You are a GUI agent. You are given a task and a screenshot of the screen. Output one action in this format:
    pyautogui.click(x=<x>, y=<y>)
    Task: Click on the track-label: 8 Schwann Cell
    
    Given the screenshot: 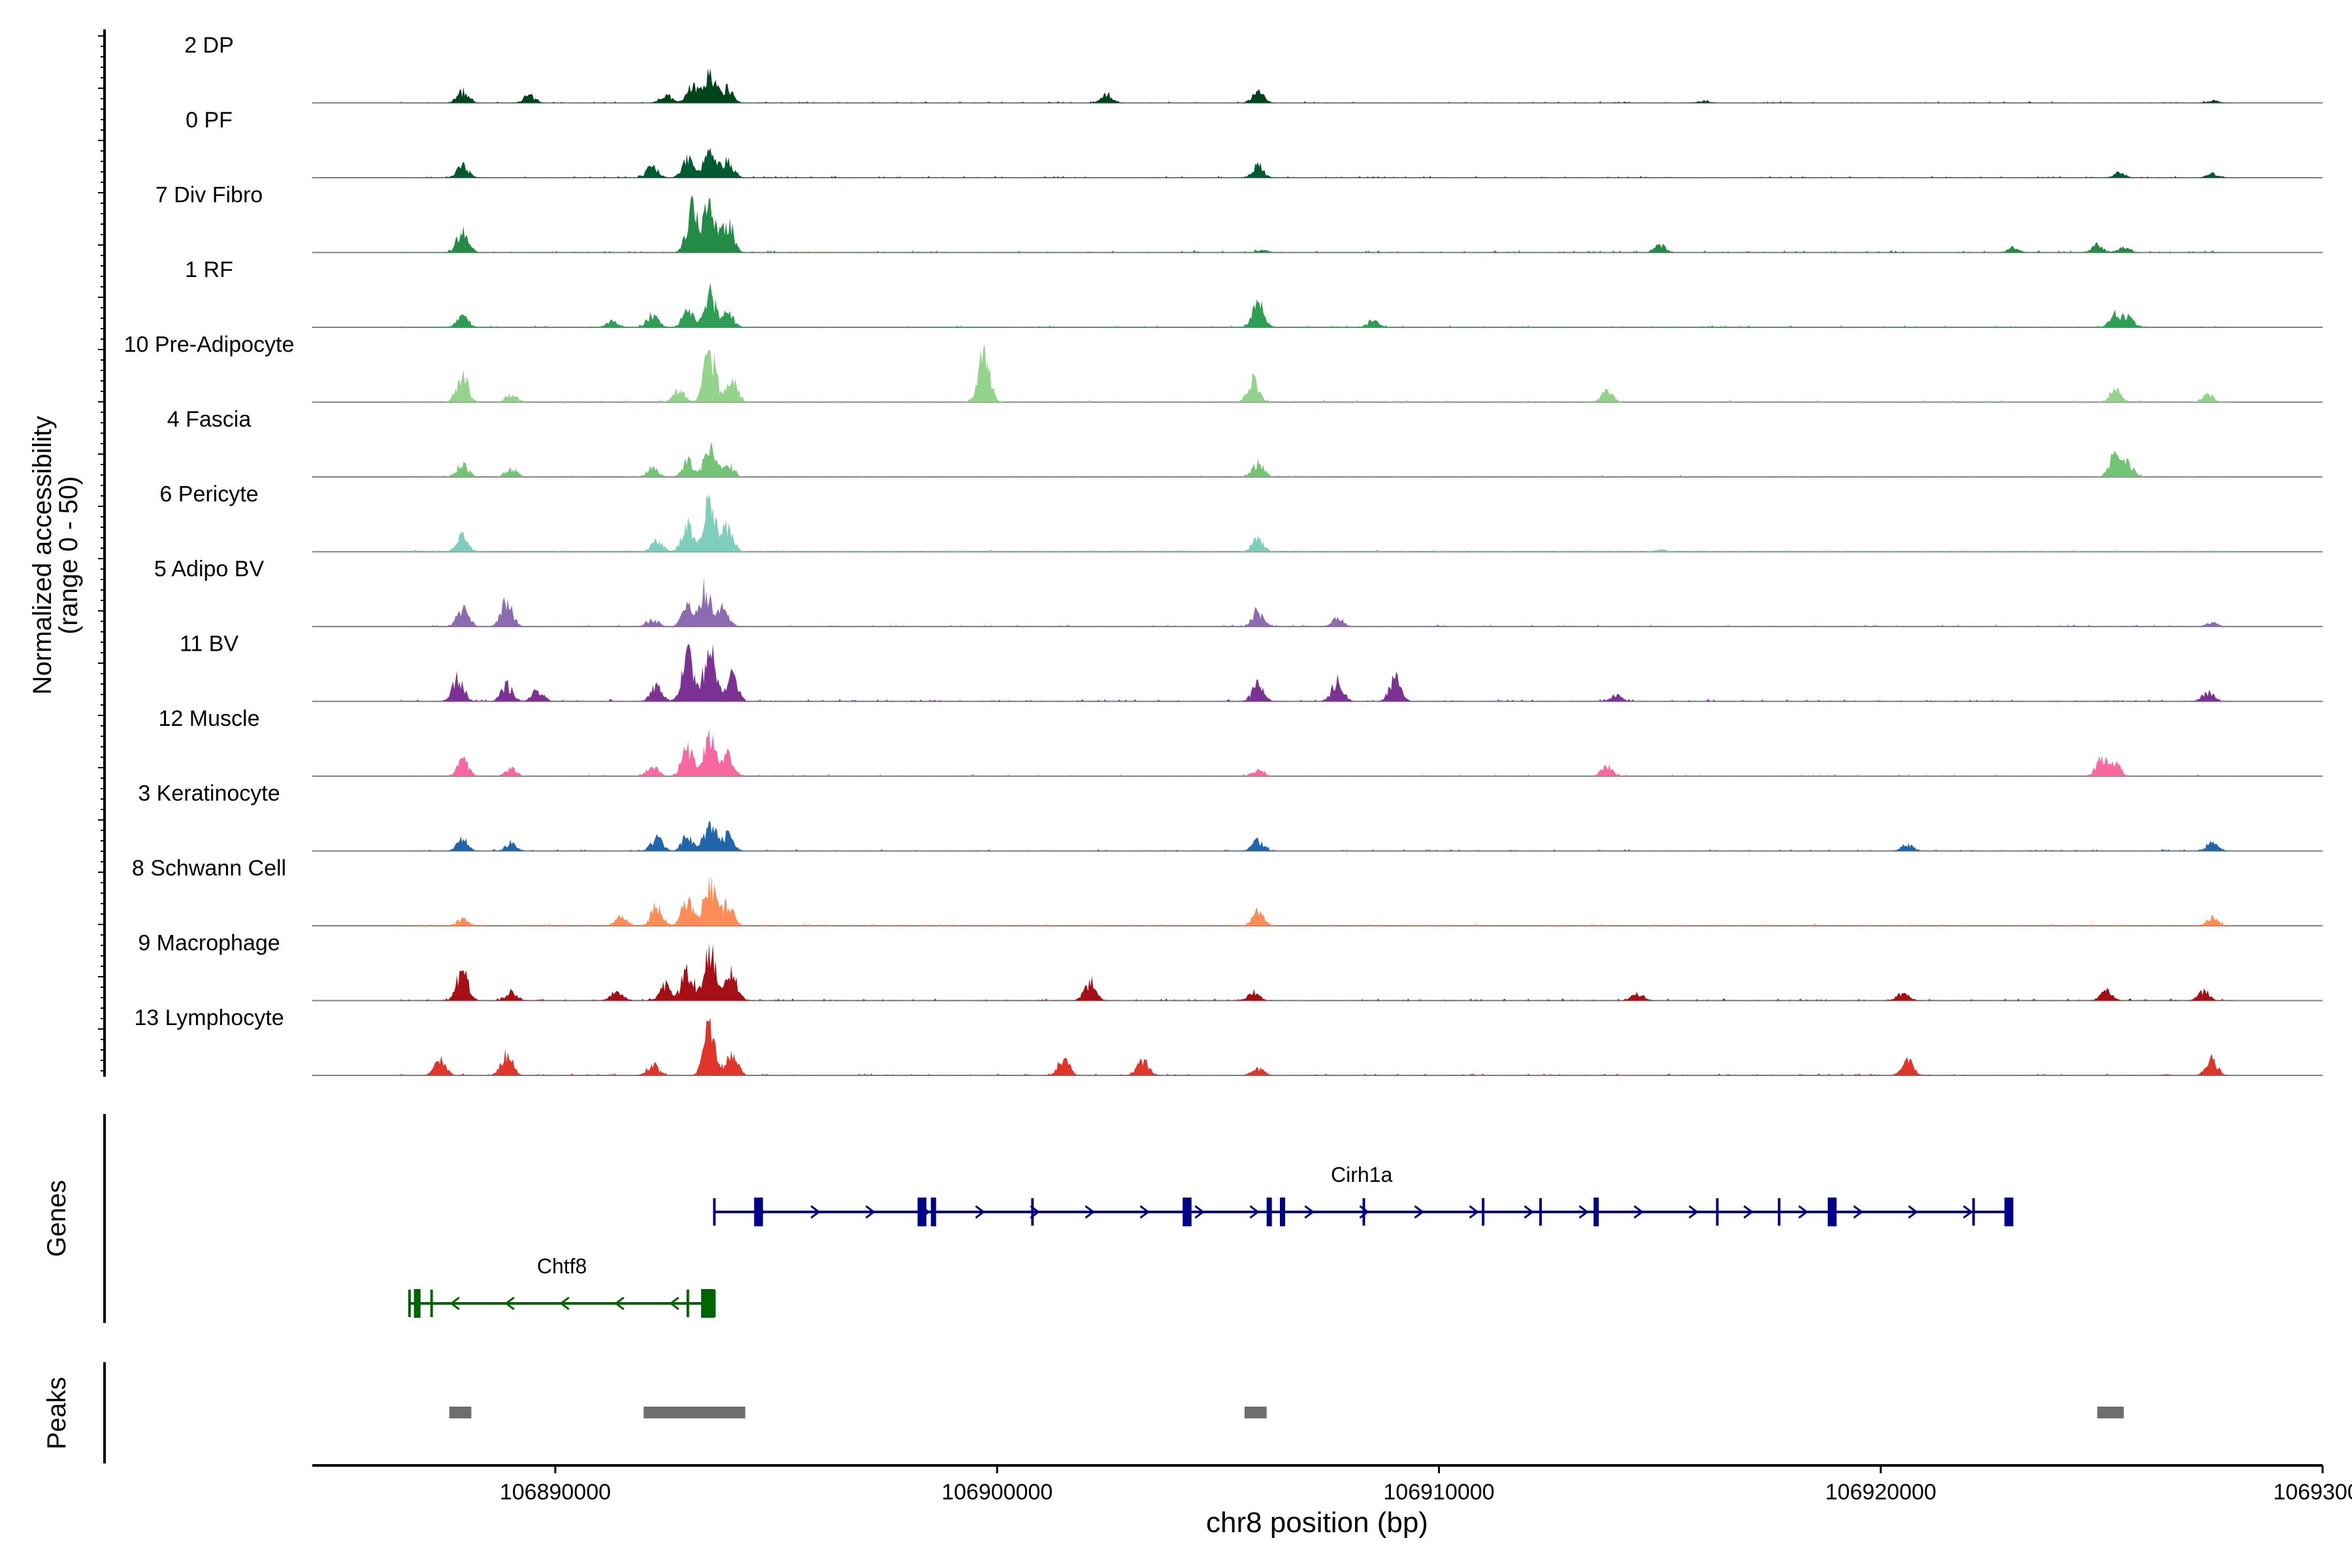 What is the action you would take?
    pyautogui.click(x=209, y=868)
    